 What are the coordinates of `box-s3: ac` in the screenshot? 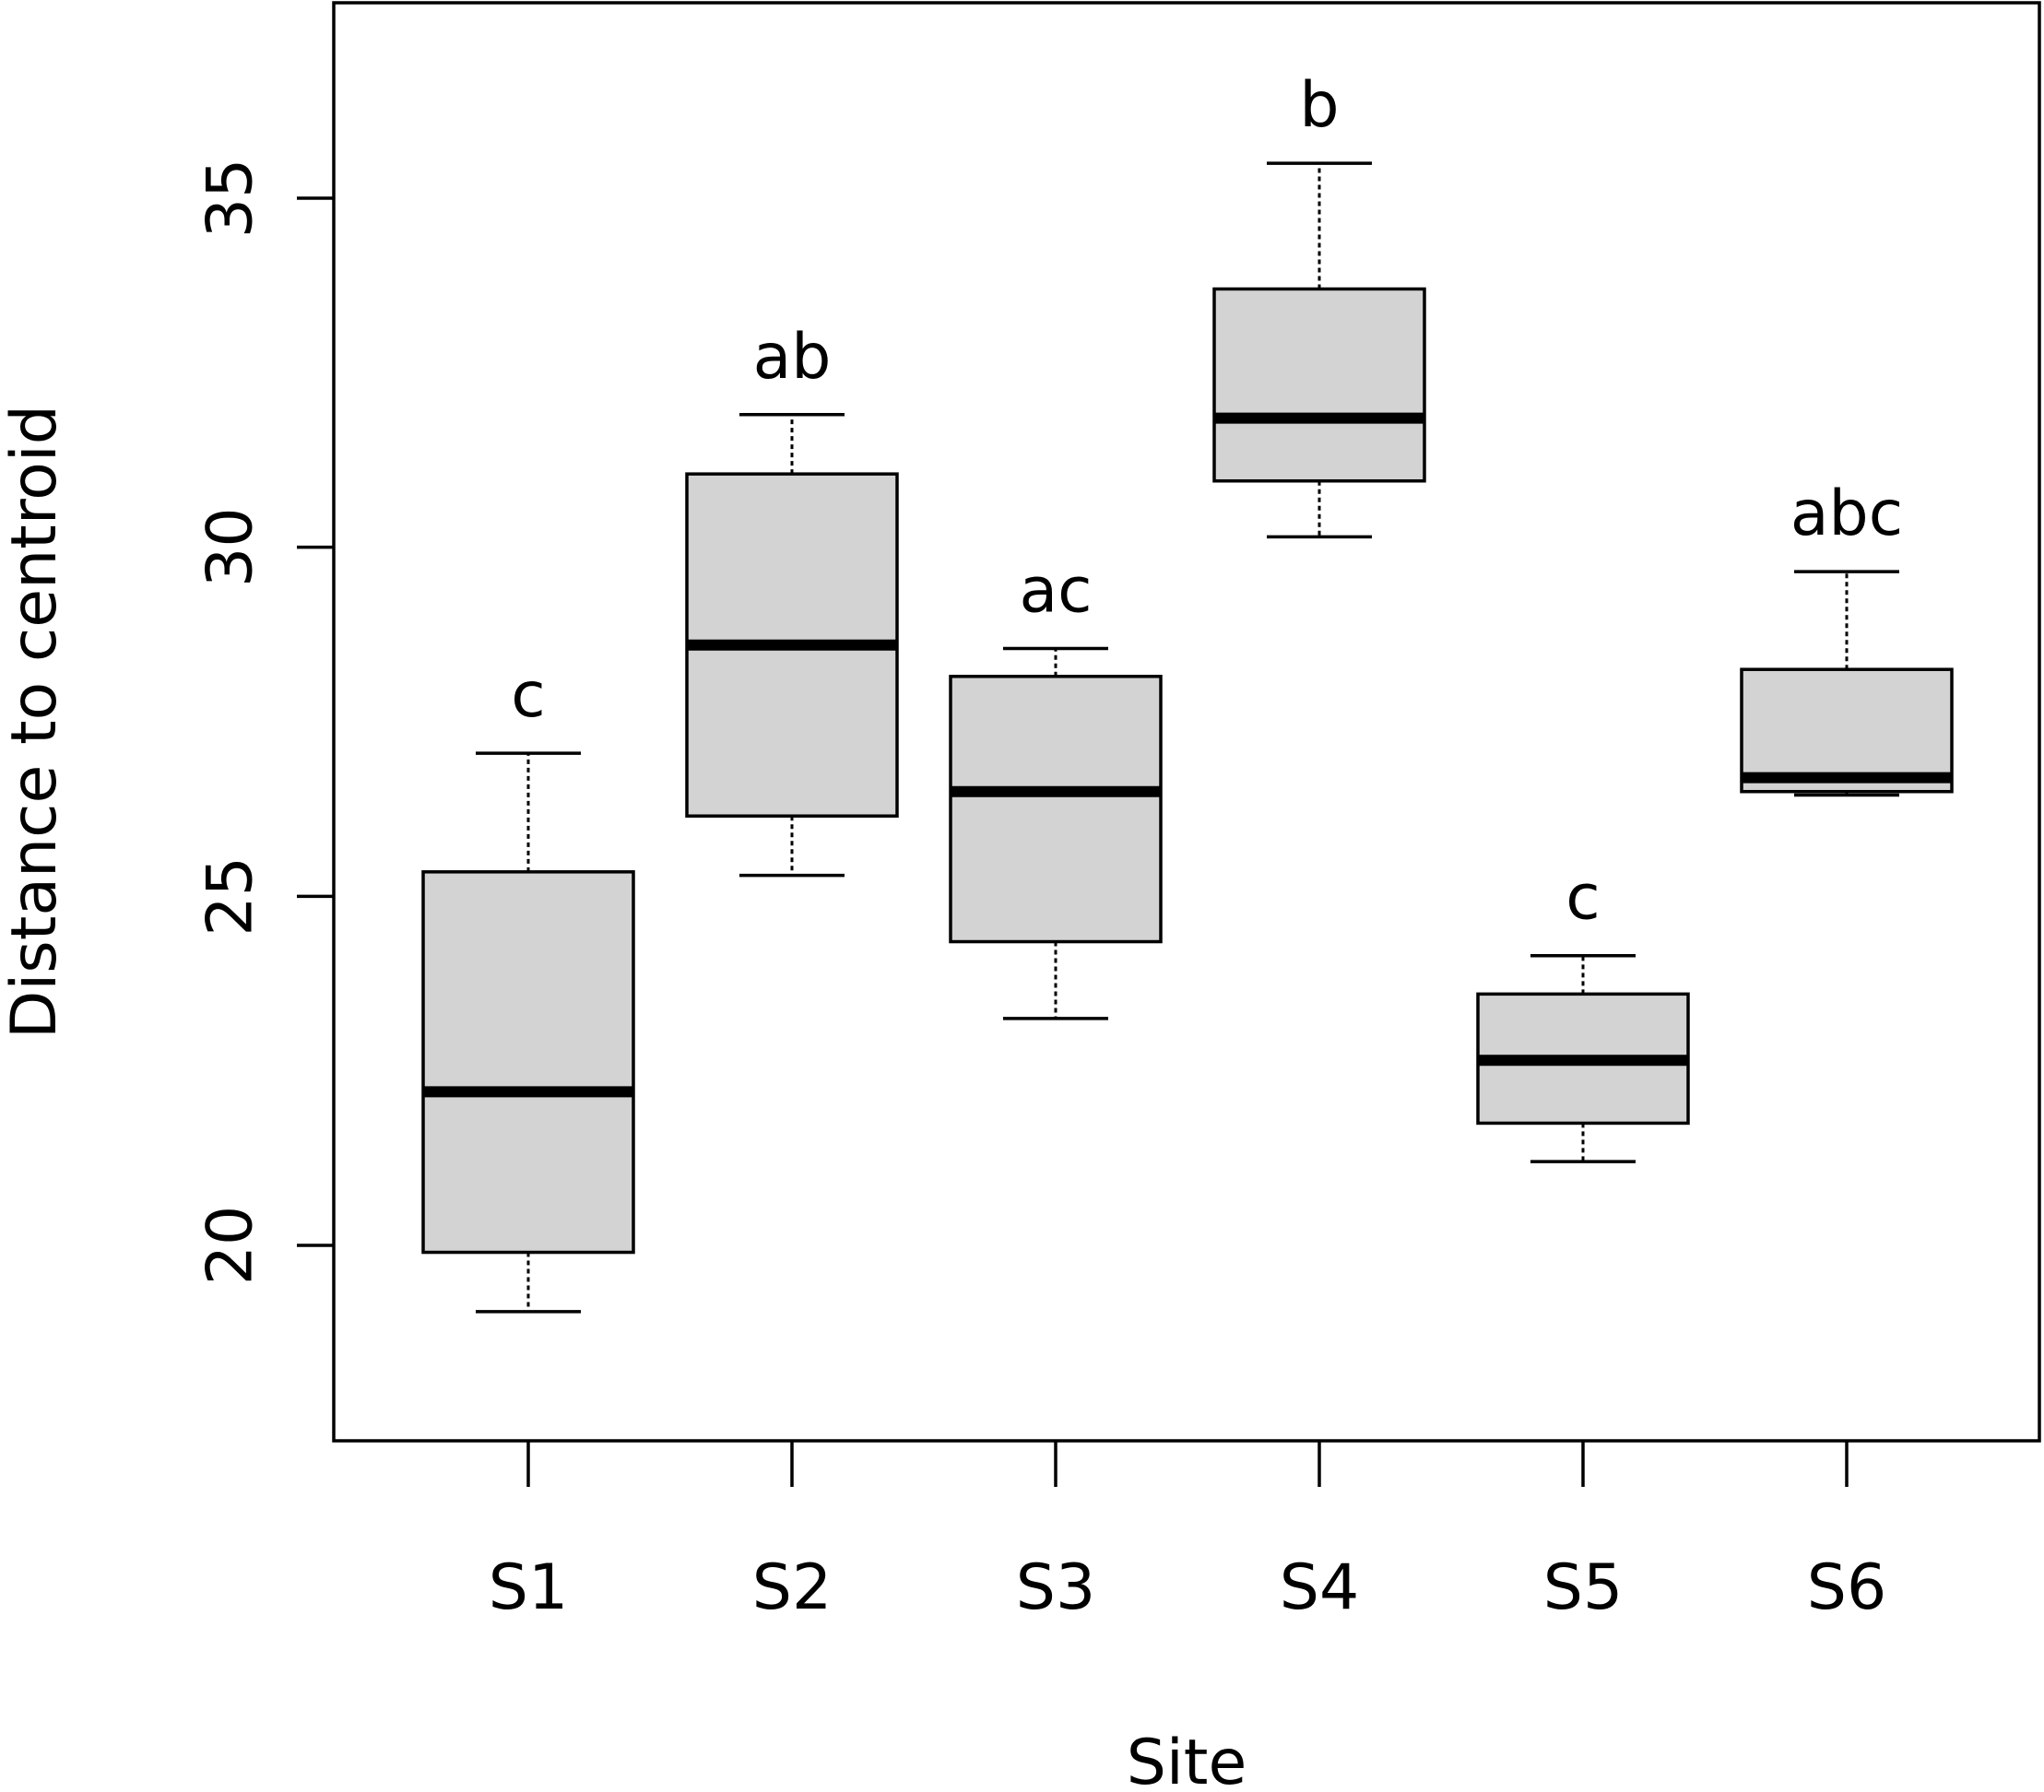 It's located at (1056, 787).